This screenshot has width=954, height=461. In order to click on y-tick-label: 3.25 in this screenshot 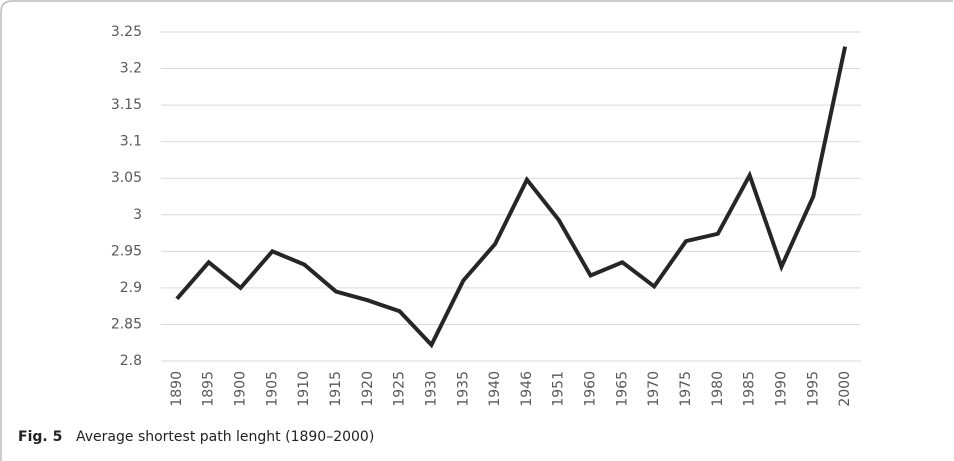, I will do `click(126, 32)`.